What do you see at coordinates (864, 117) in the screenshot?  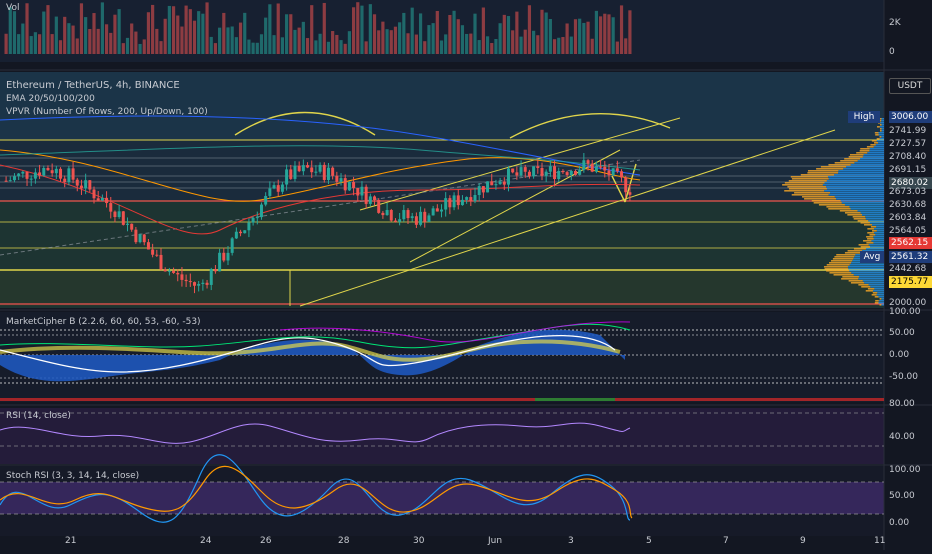 I see `high-label: High` at bounding box center [864, 117].